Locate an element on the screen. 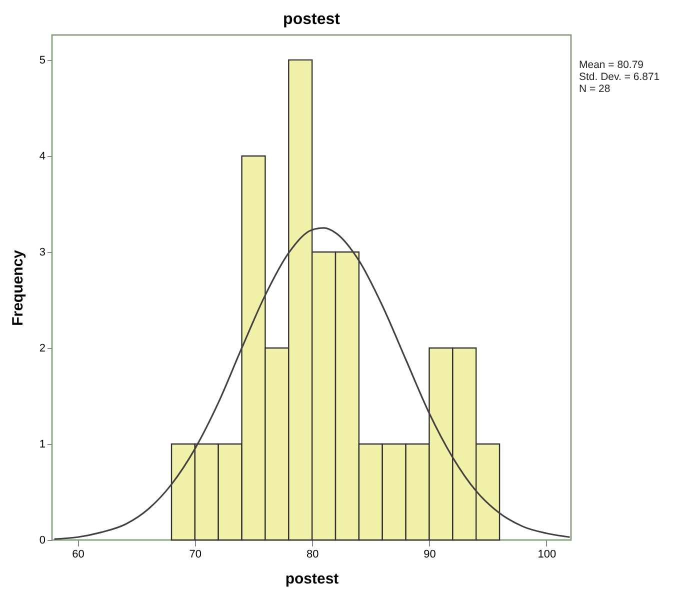 This screenshot has height=595, width=682. text: N = 28 is located at coordinates (594, 89).